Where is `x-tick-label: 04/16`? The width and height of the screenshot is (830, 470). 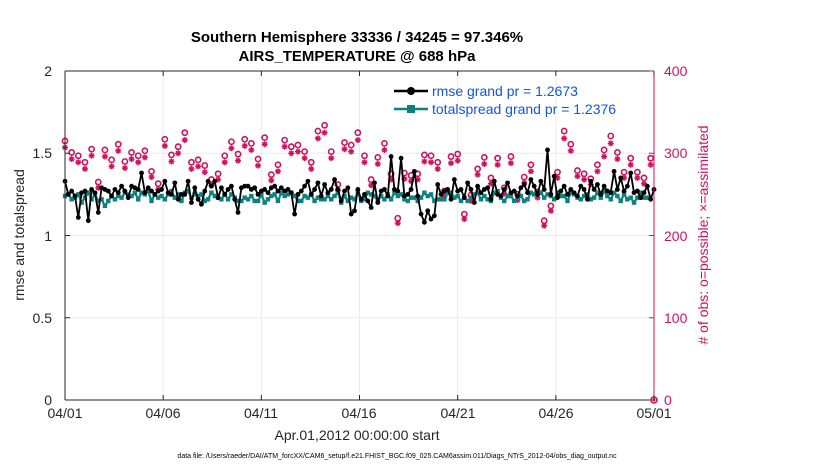
x-tick-label: 04/16 is located at coordinates (358, 413).